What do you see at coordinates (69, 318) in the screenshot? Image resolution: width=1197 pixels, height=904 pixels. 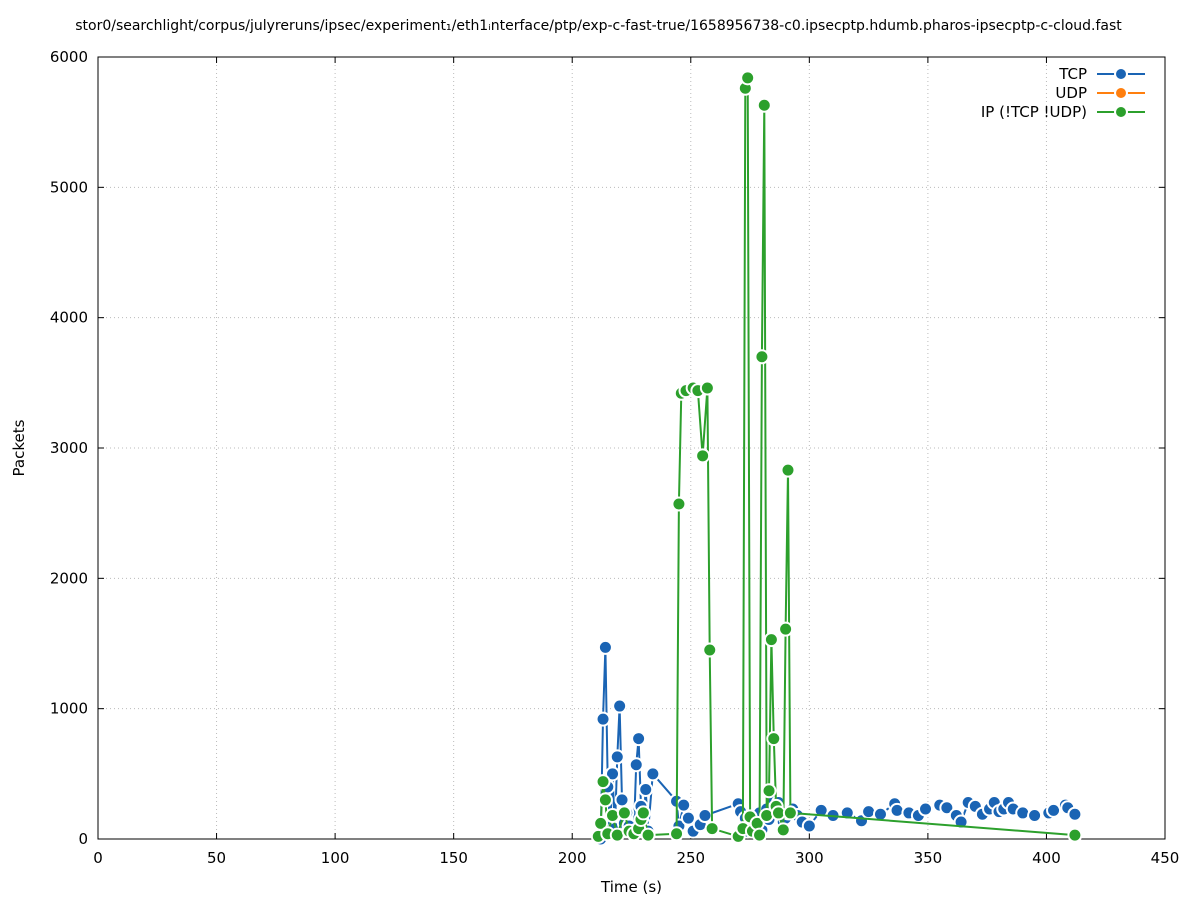 I see `y-tick-label: 4000` at bounding box center [69, 318].